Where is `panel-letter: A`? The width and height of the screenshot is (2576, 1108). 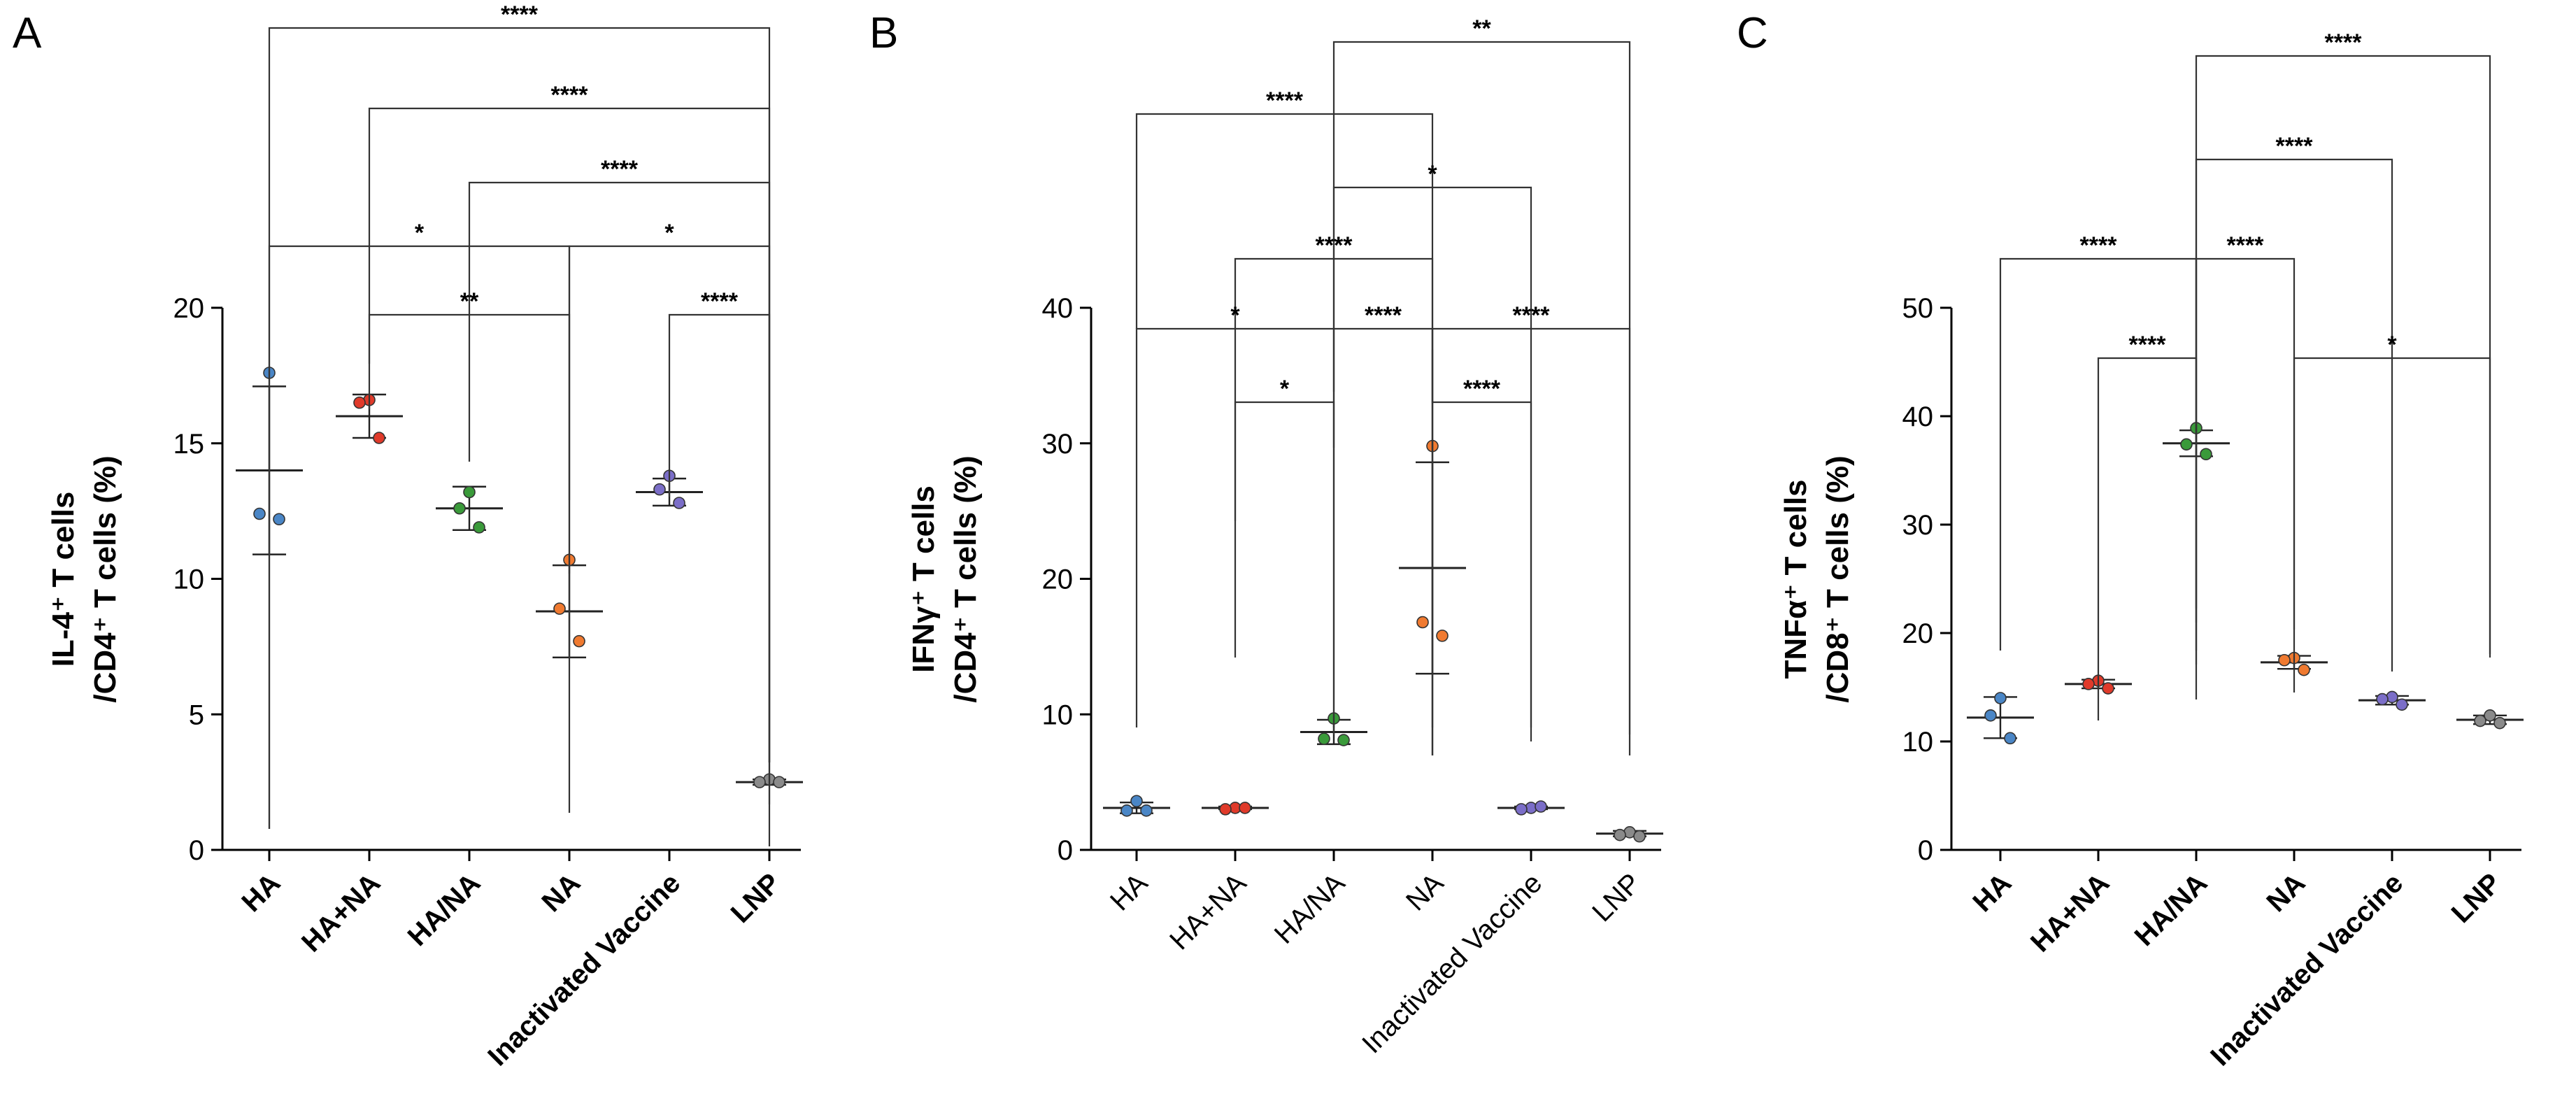
panel-letter: A is located at coordinates (27, 33).